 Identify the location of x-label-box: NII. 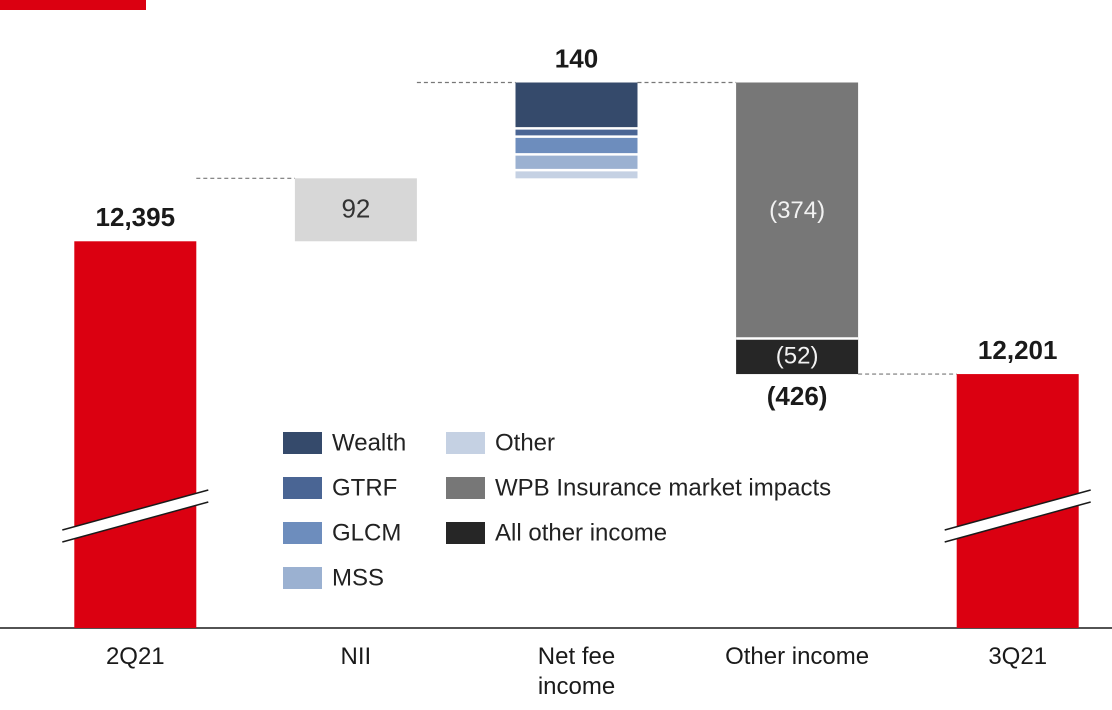
(356, 656).